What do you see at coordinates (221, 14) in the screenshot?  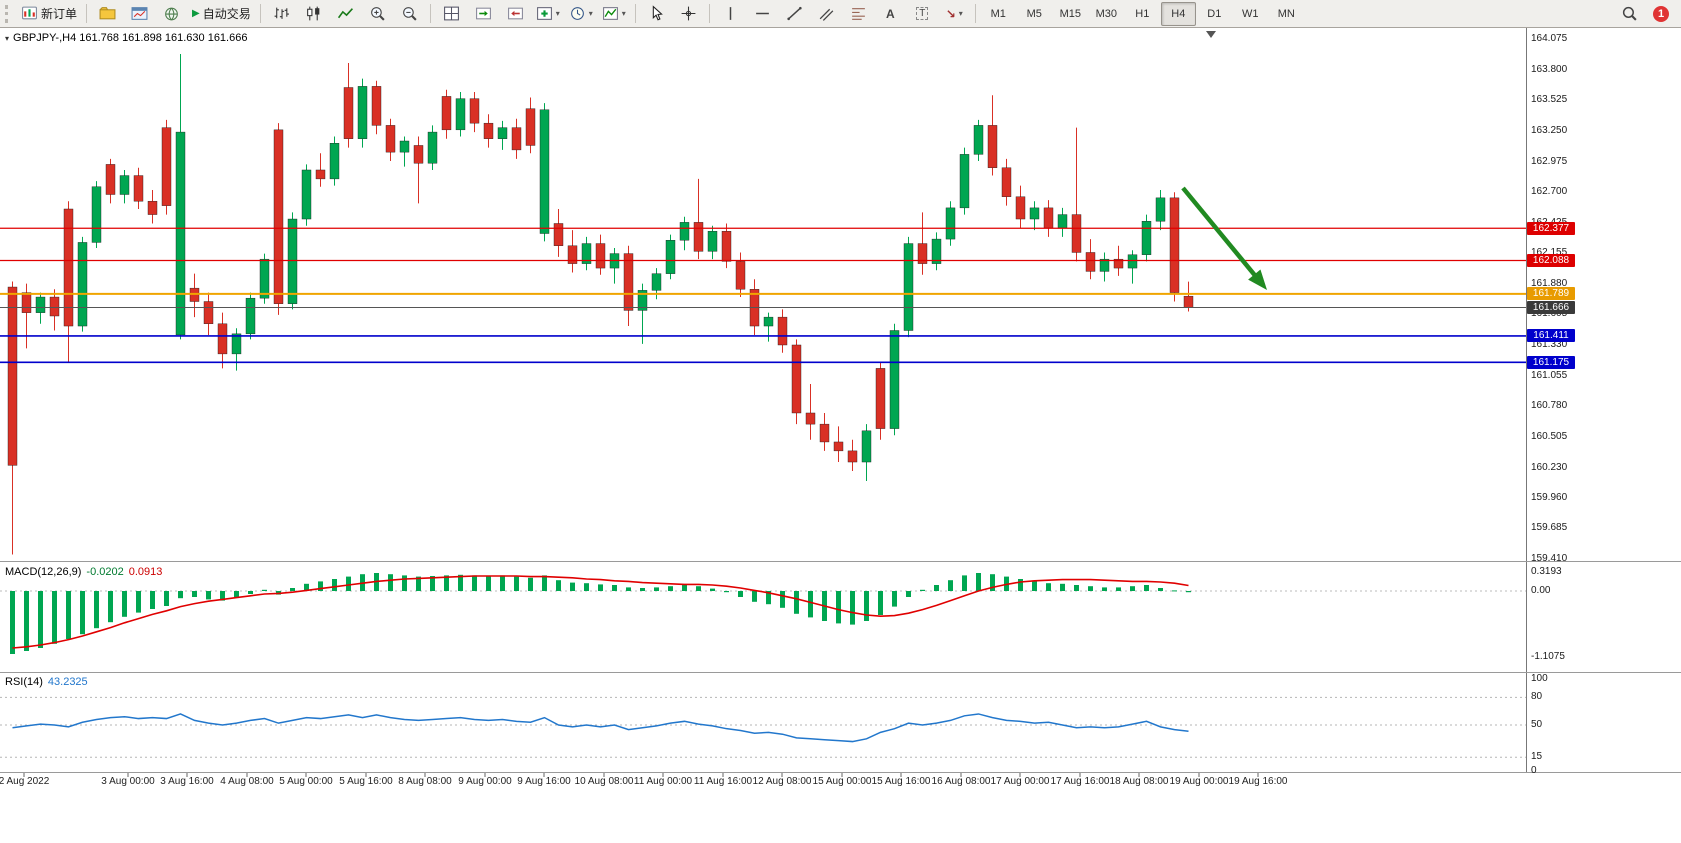 I see `autotrading-button: ▶ 自动交易` at bounding box center [221, 14].